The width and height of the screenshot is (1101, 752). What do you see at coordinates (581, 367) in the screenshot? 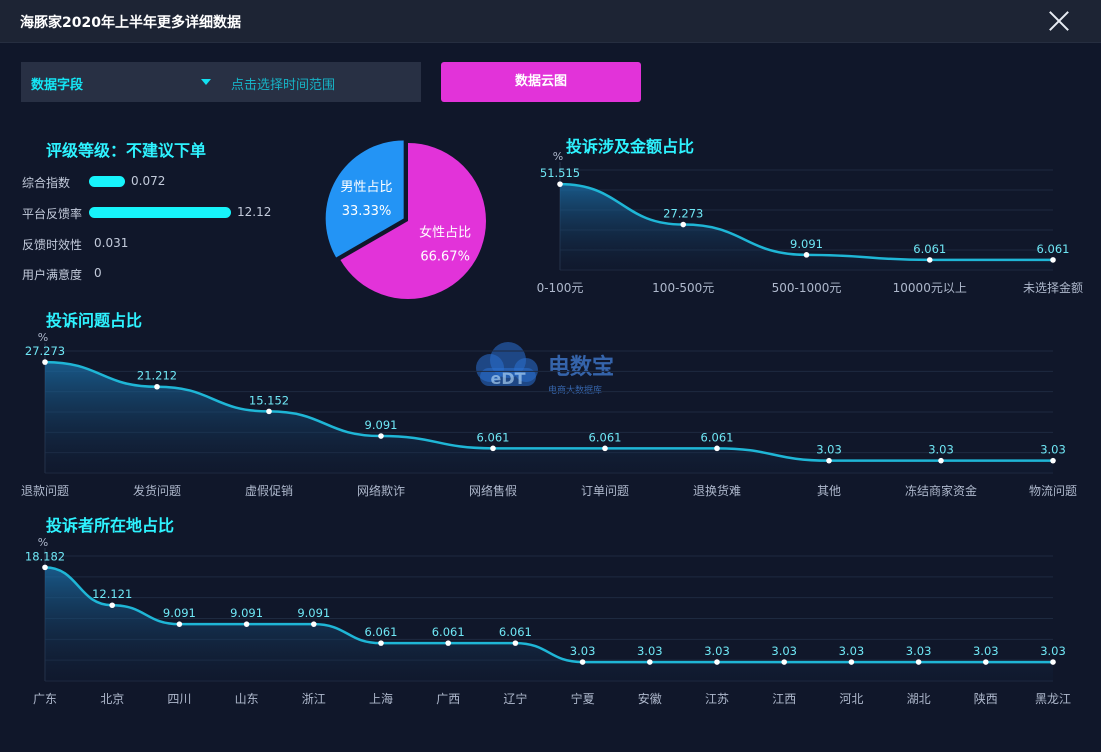
I see `watermark-text: 电数宝` at bounding box center [581, 367].